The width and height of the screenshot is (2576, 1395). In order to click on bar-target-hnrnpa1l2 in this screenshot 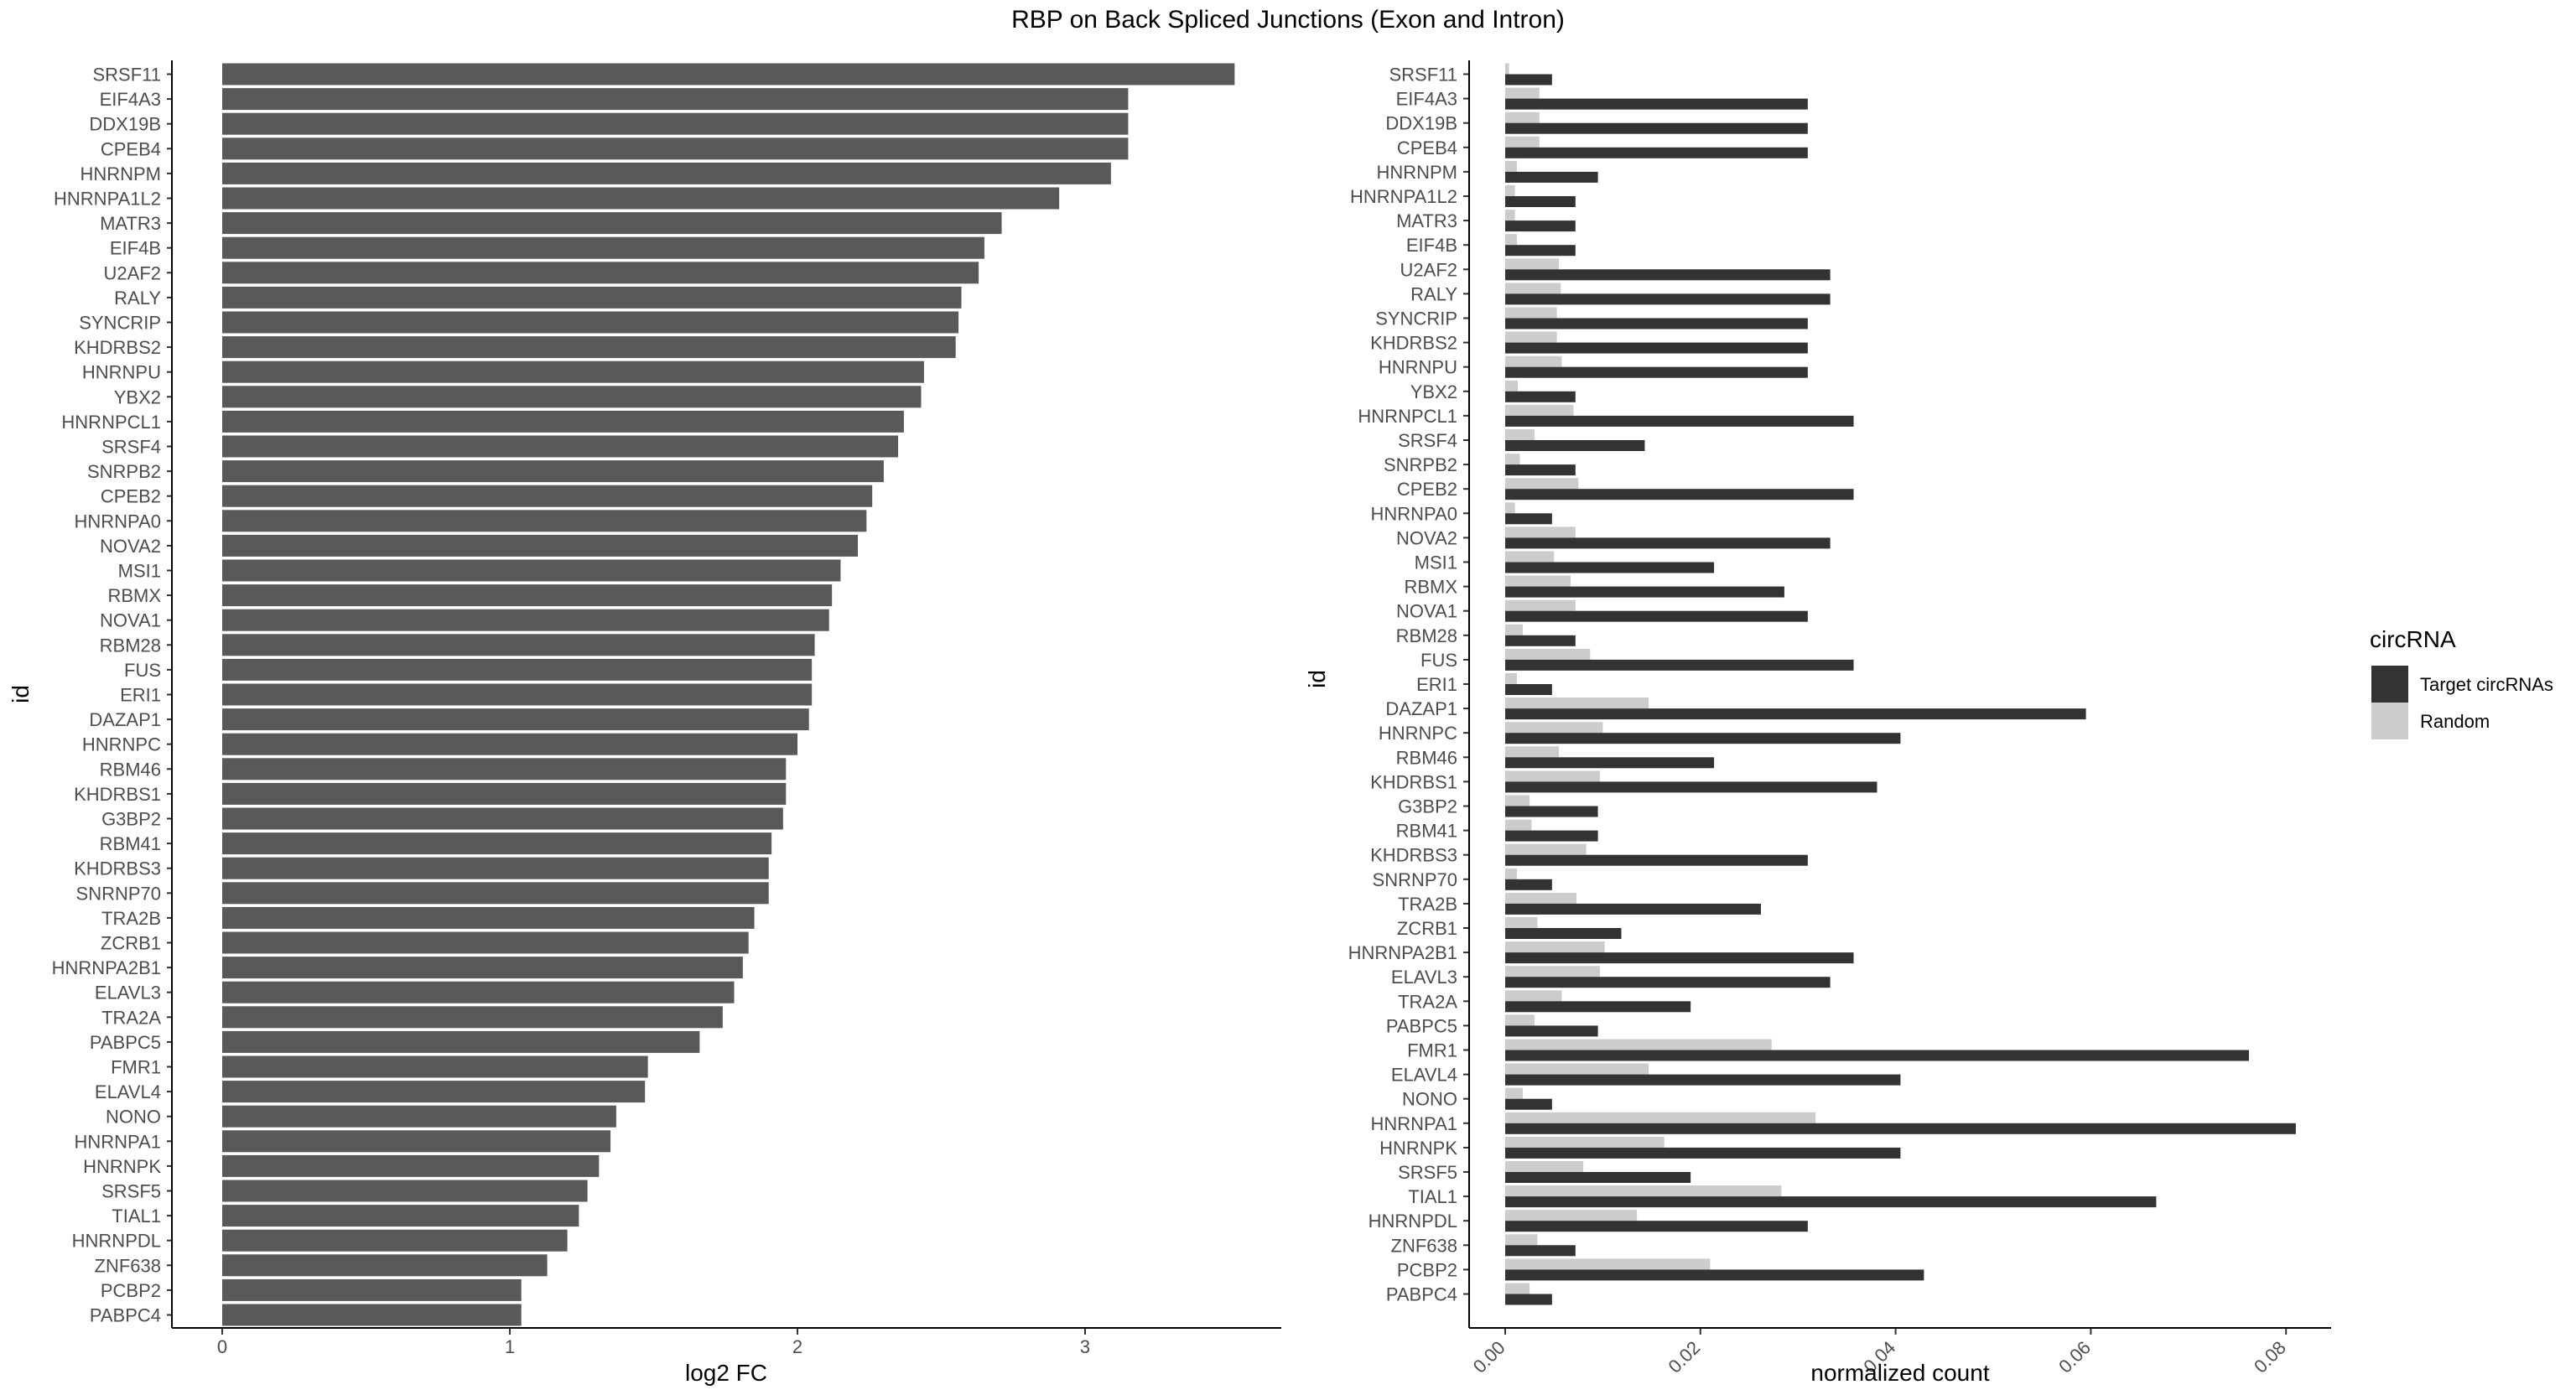, I will do `click(1540, 202)`.